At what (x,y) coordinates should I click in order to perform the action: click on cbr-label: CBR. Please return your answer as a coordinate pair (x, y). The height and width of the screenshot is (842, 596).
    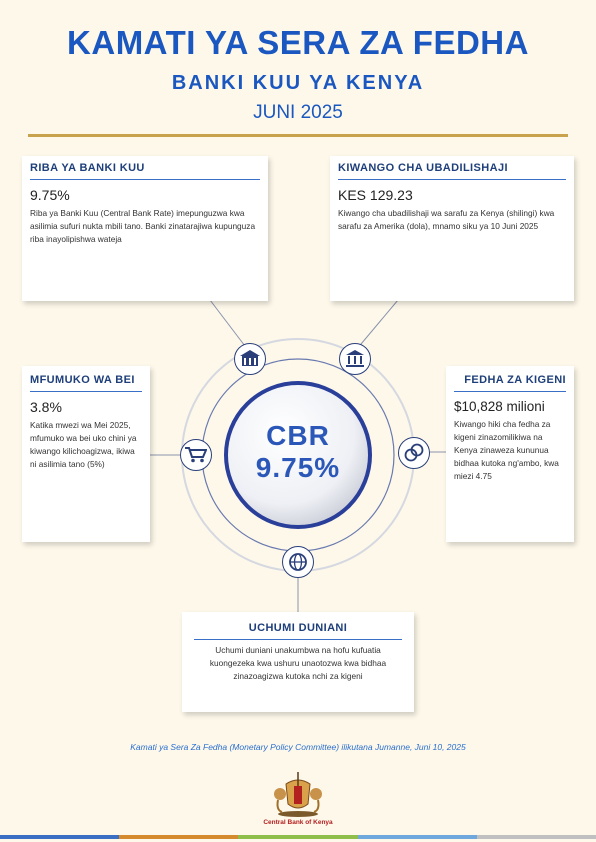
    Looking at the image, I should click on (298, 435).